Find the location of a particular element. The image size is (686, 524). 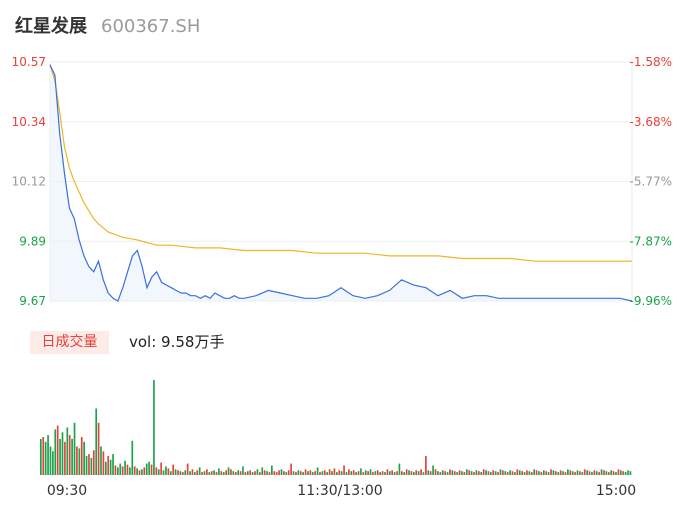

stock-code: 600367.SH is located at coordinates (151, 26).